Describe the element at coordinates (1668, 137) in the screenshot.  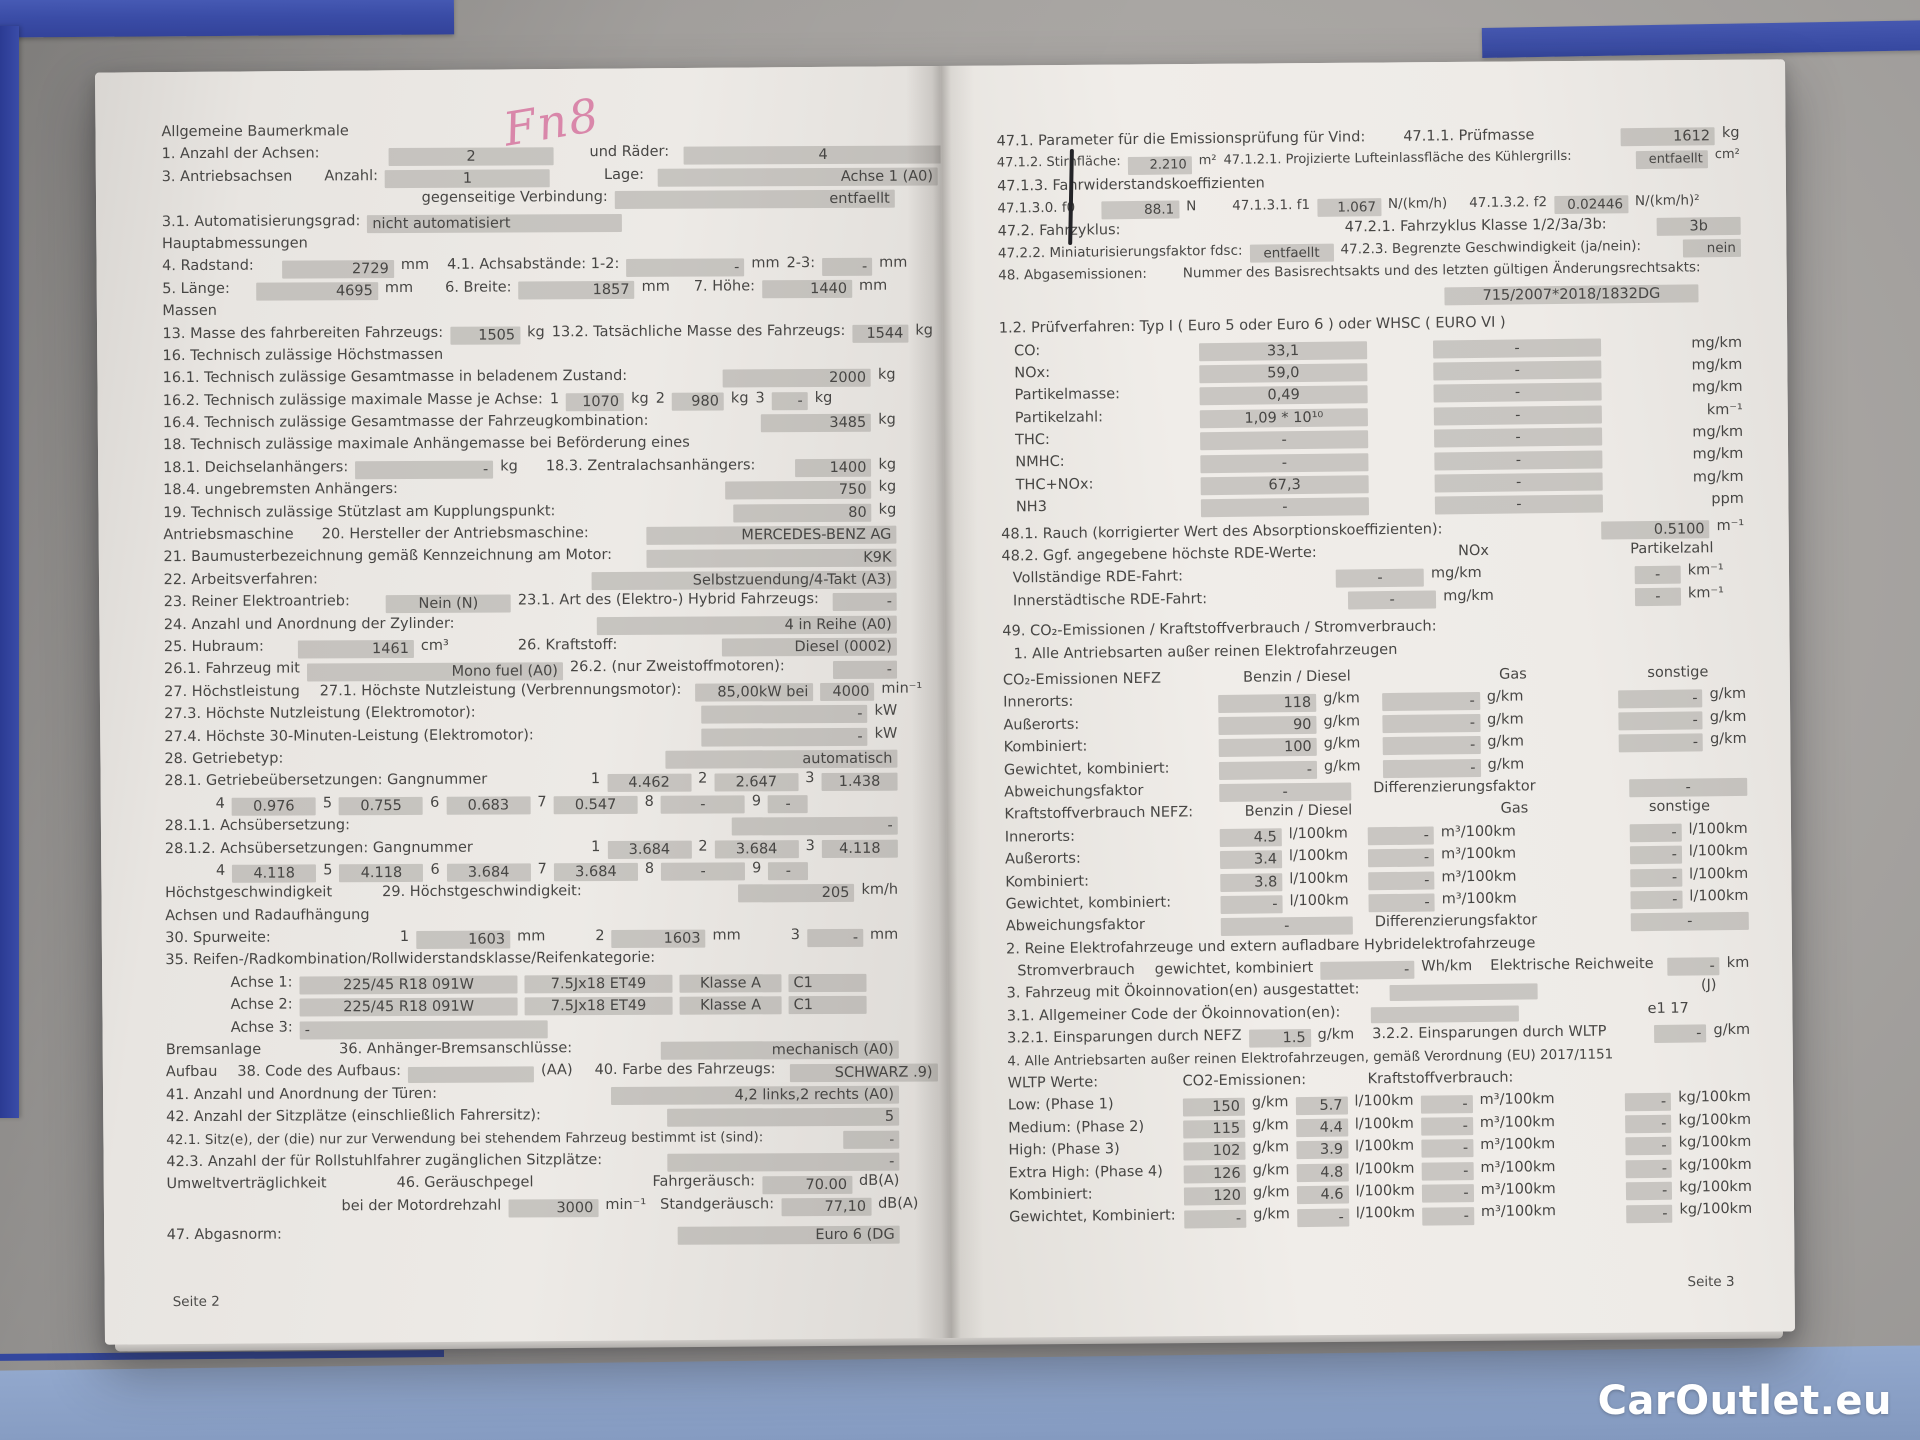
I see `field-value: 1612` at that location.